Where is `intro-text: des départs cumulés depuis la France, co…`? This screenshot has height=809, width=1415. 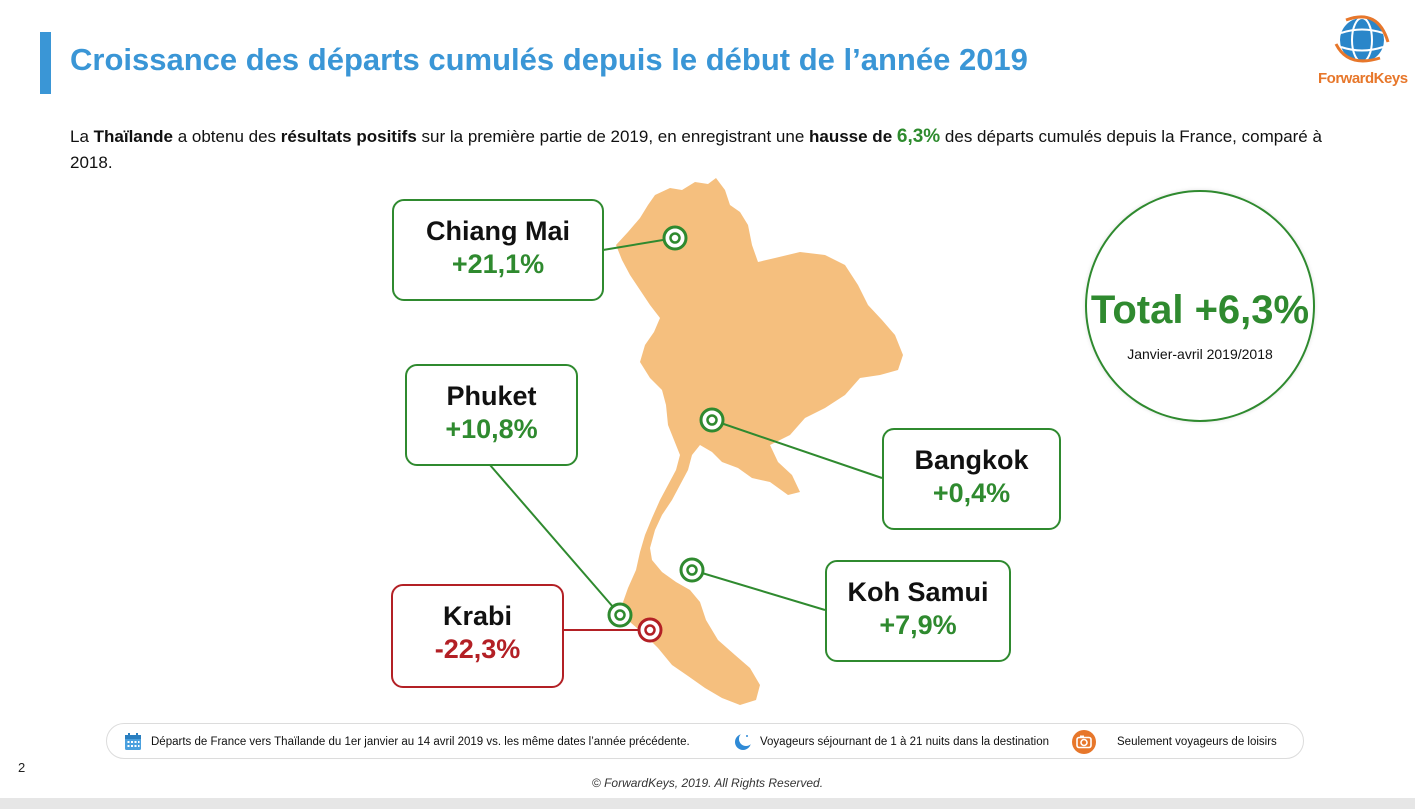
intro-text: des départs cumulés depuis la France, co… is located at coordinates (696, 149).